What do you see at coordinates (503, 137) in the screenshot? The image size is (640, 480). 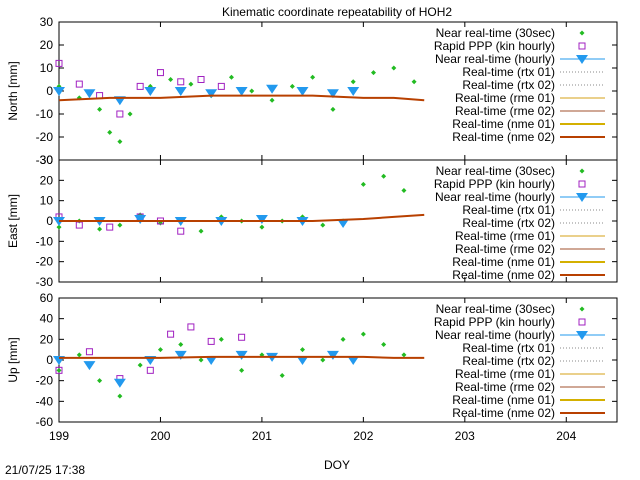 I see `legend-label: Real-time (nme 02)` at bounding box center [503, 137].